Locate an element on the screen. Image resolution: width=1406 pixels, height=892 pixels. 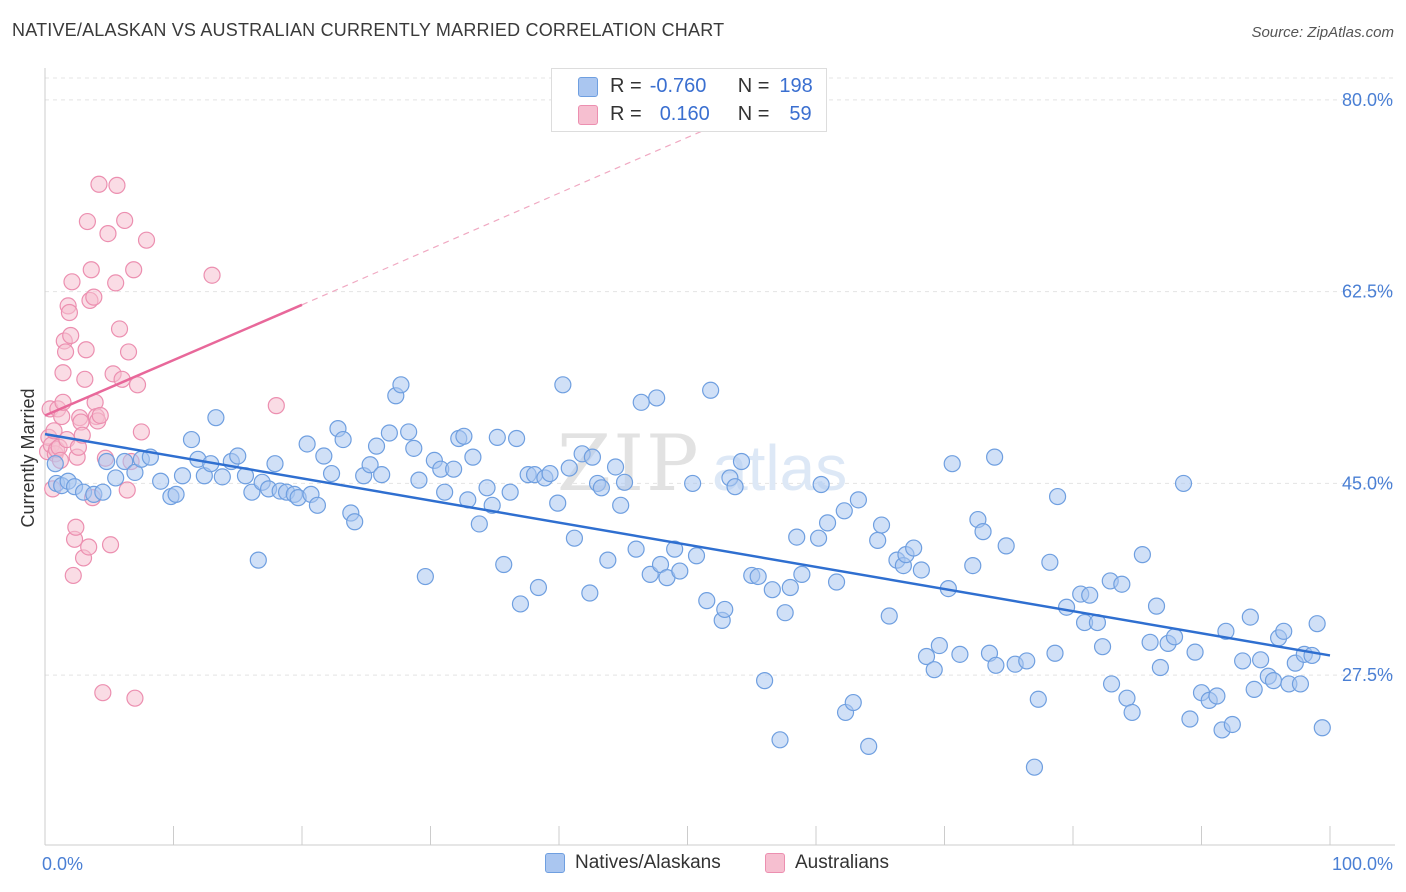
watermark-zip: ZIP is located at coordinates (629, 464).